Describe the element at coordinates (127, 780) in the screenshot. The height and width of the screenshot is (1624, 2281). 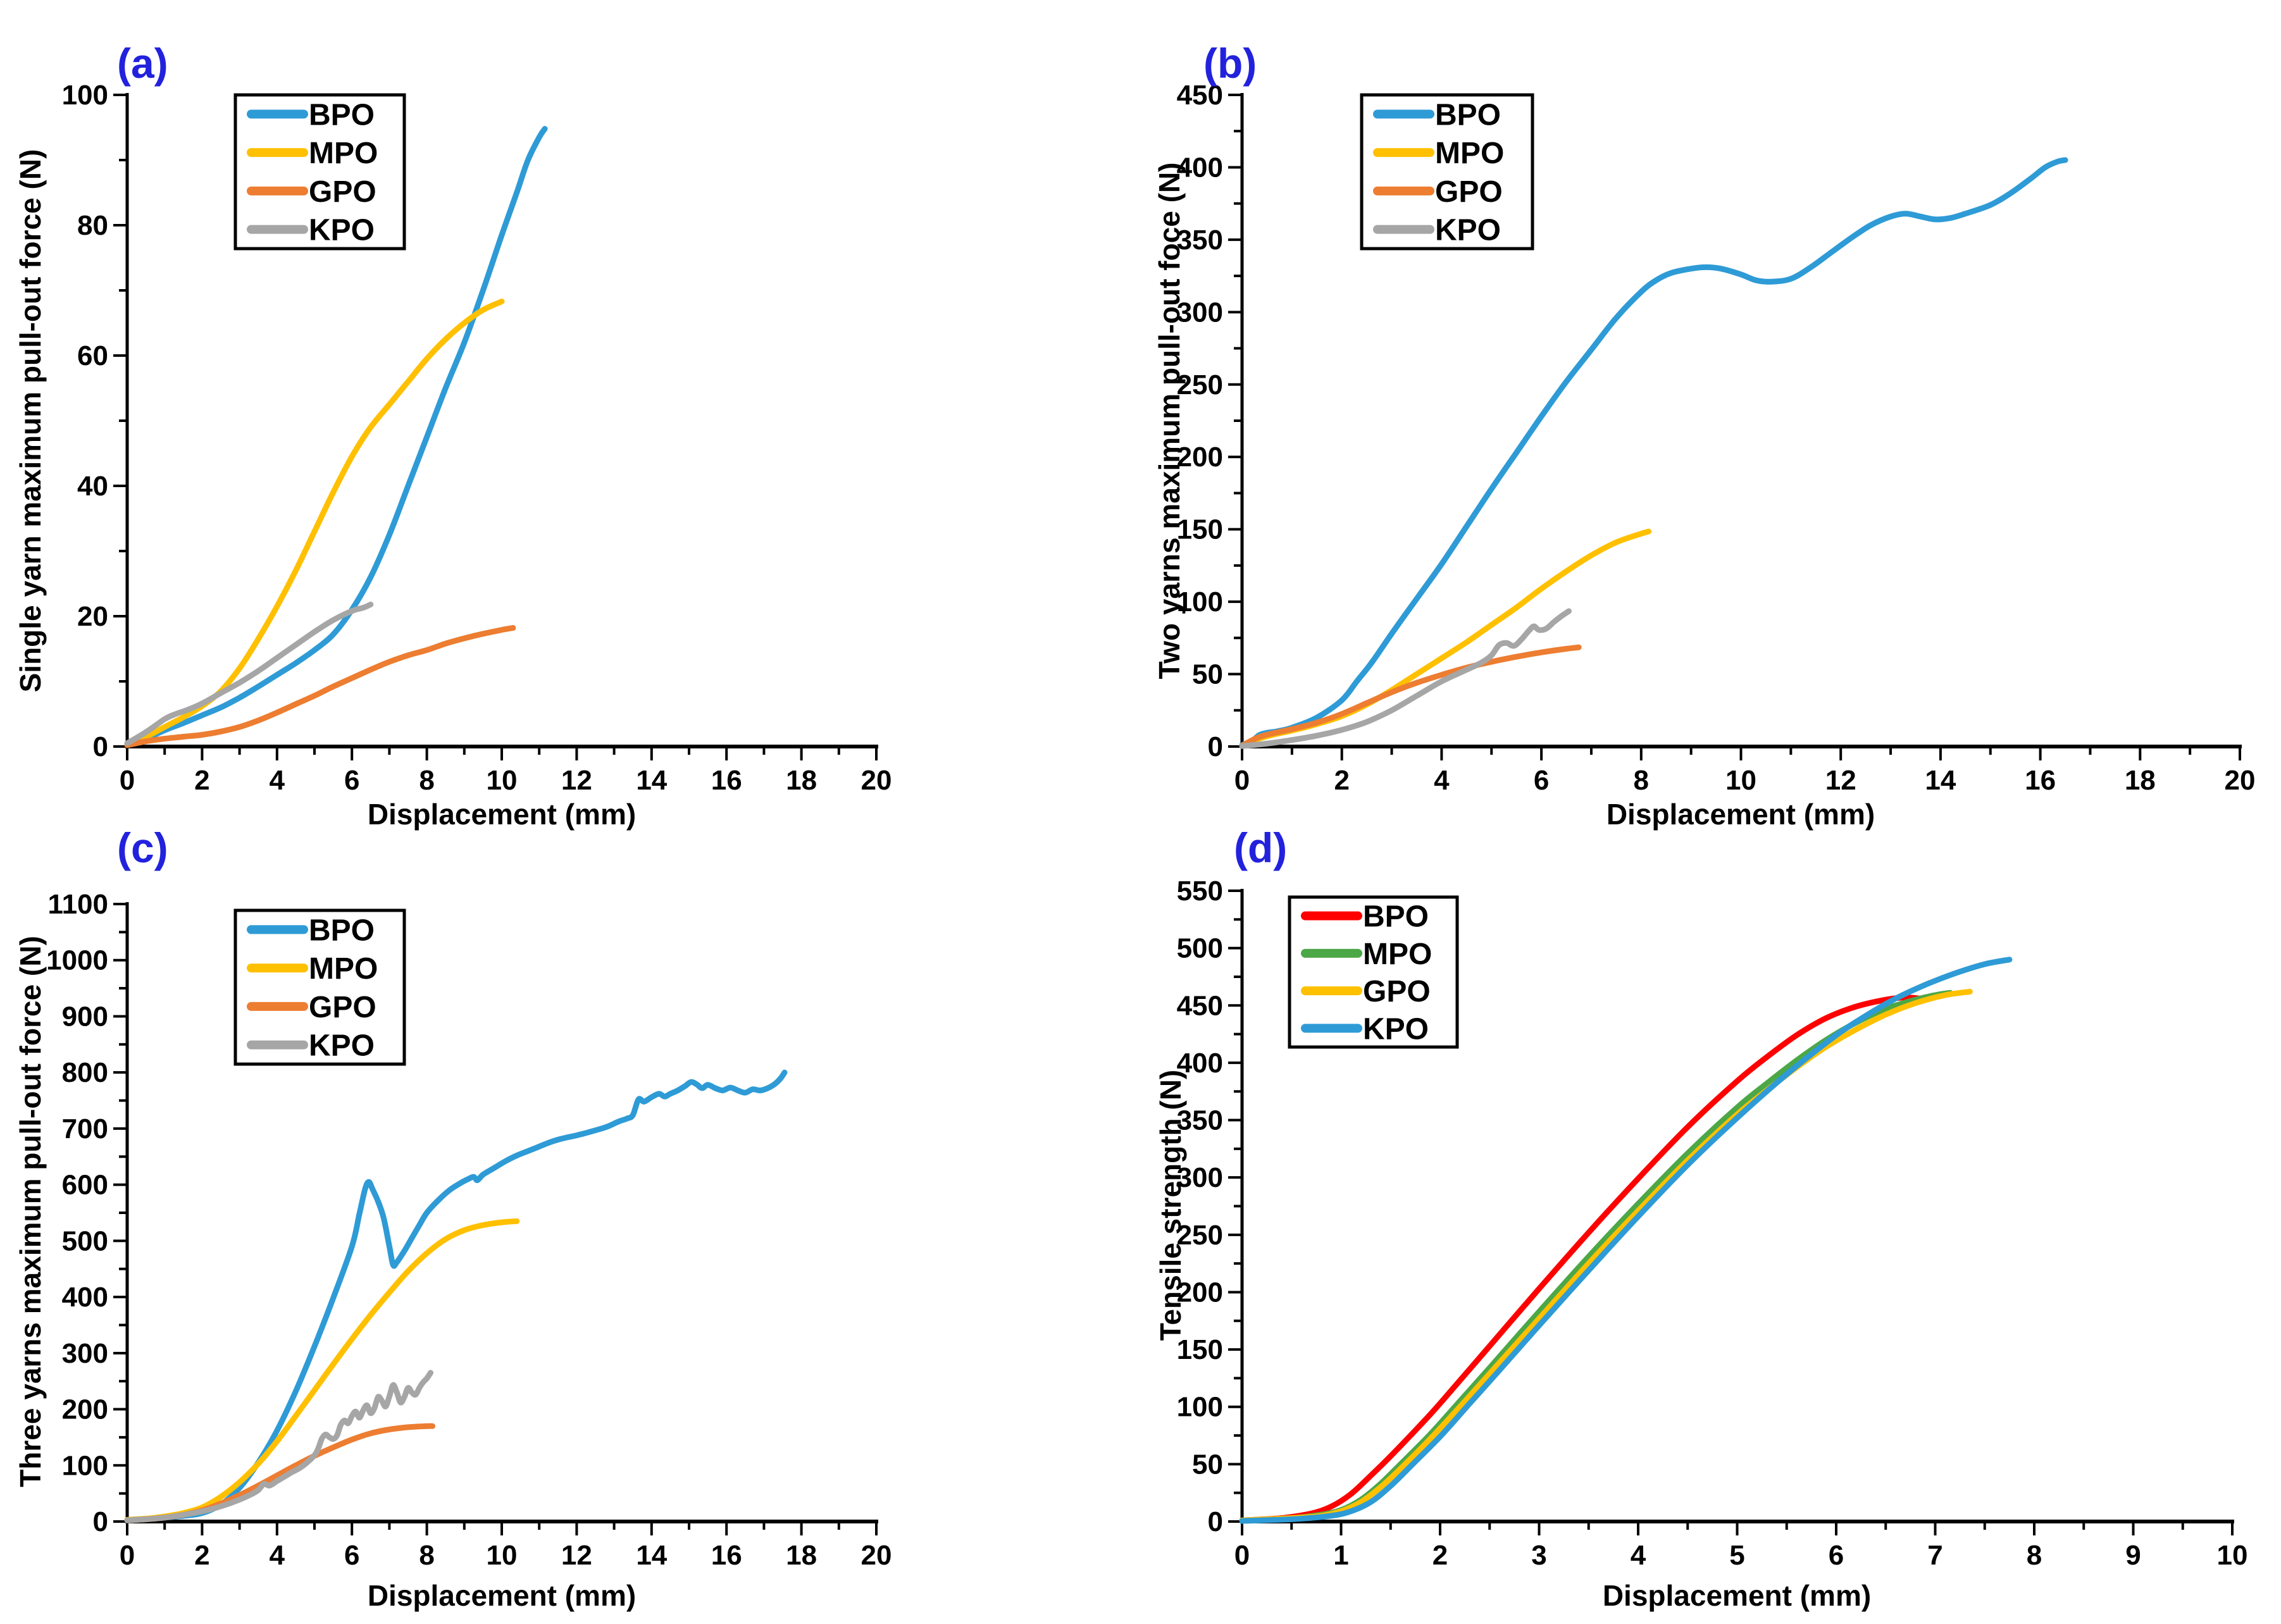
I see `x-tick-label: 0` at that location.